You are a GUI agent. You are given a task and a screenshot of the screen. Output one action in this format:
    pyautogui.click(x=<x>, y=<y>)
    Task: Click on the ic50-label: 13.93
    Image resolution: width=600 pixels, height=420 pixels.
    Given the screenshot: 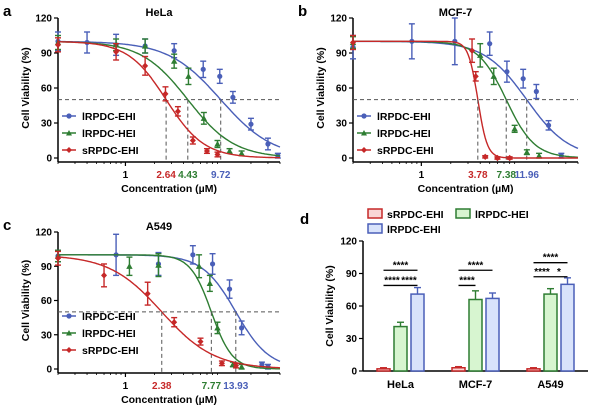 What is the action you would take?
    pyautogui.click(x=235, y=386)
    